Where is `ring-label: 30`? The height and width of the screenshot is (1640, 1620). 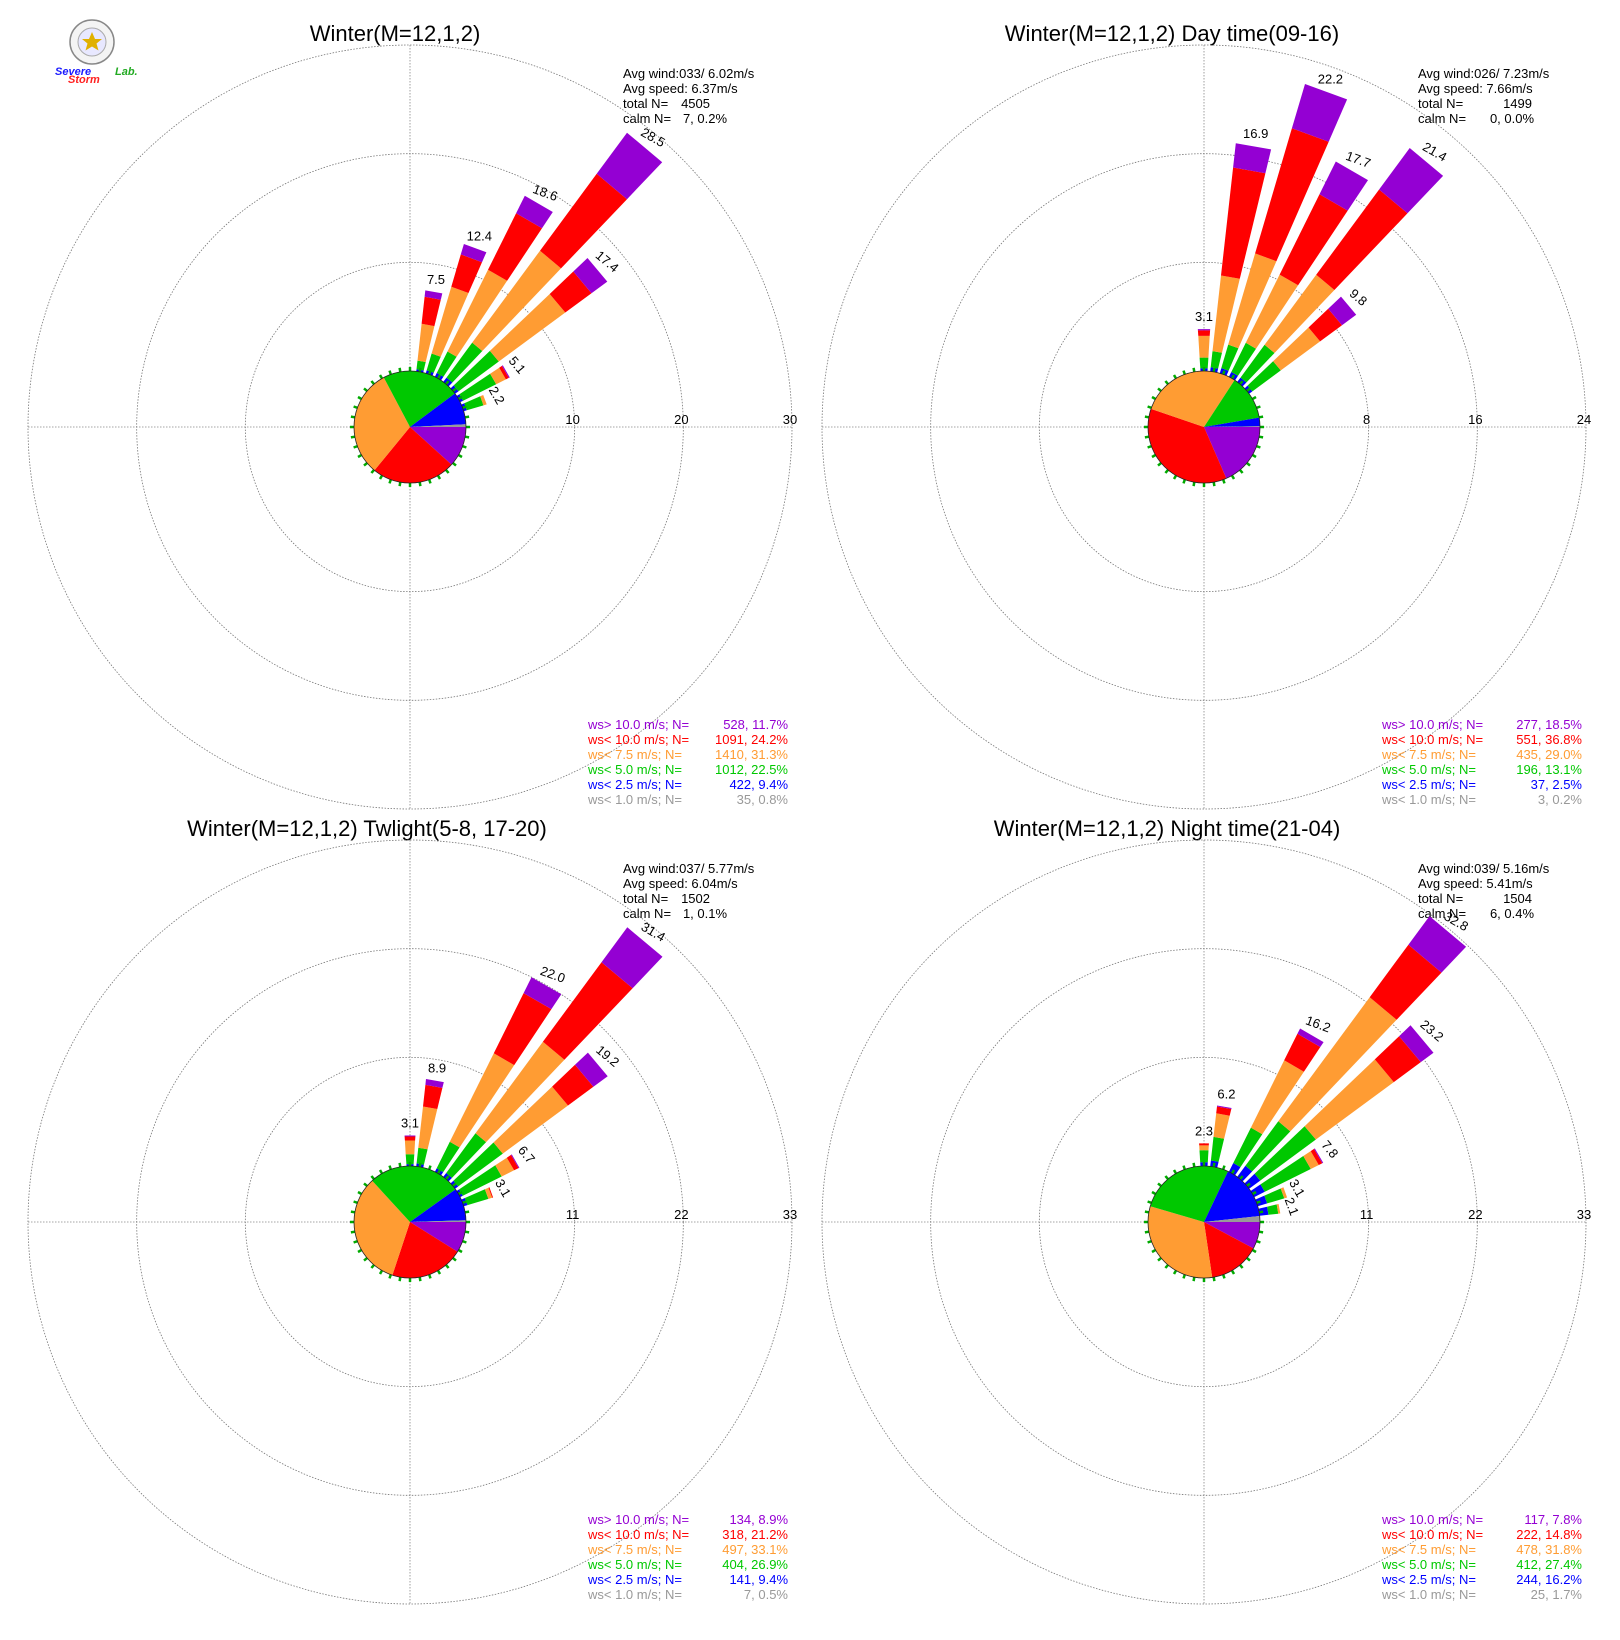 ring-label: 30 is located at coordinates (790, 419).